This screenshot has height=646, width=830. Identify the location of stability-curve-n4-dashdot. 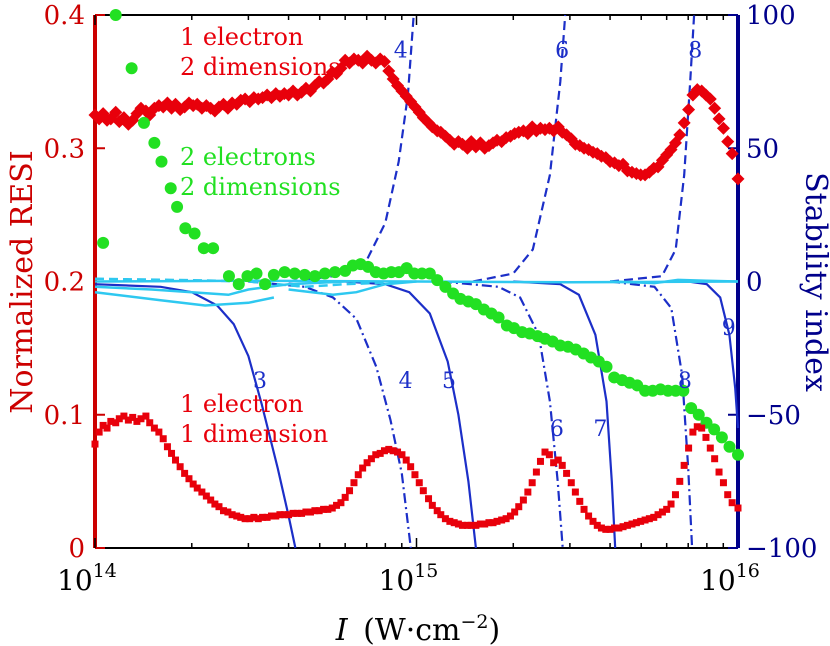
(330, 414).